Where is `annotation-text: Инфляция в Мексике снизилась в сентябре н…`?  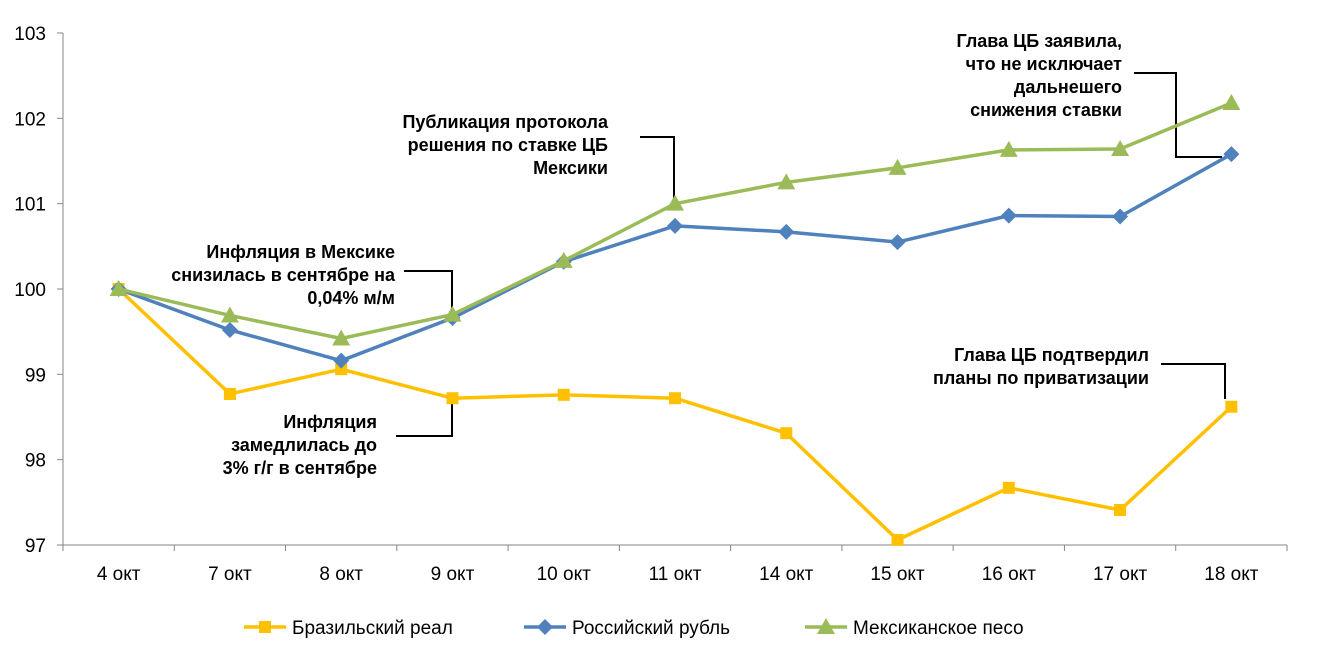 annotation-text: Инфляция в Мексике снизилась в сентябре н… is located at coordinates (283, 275).